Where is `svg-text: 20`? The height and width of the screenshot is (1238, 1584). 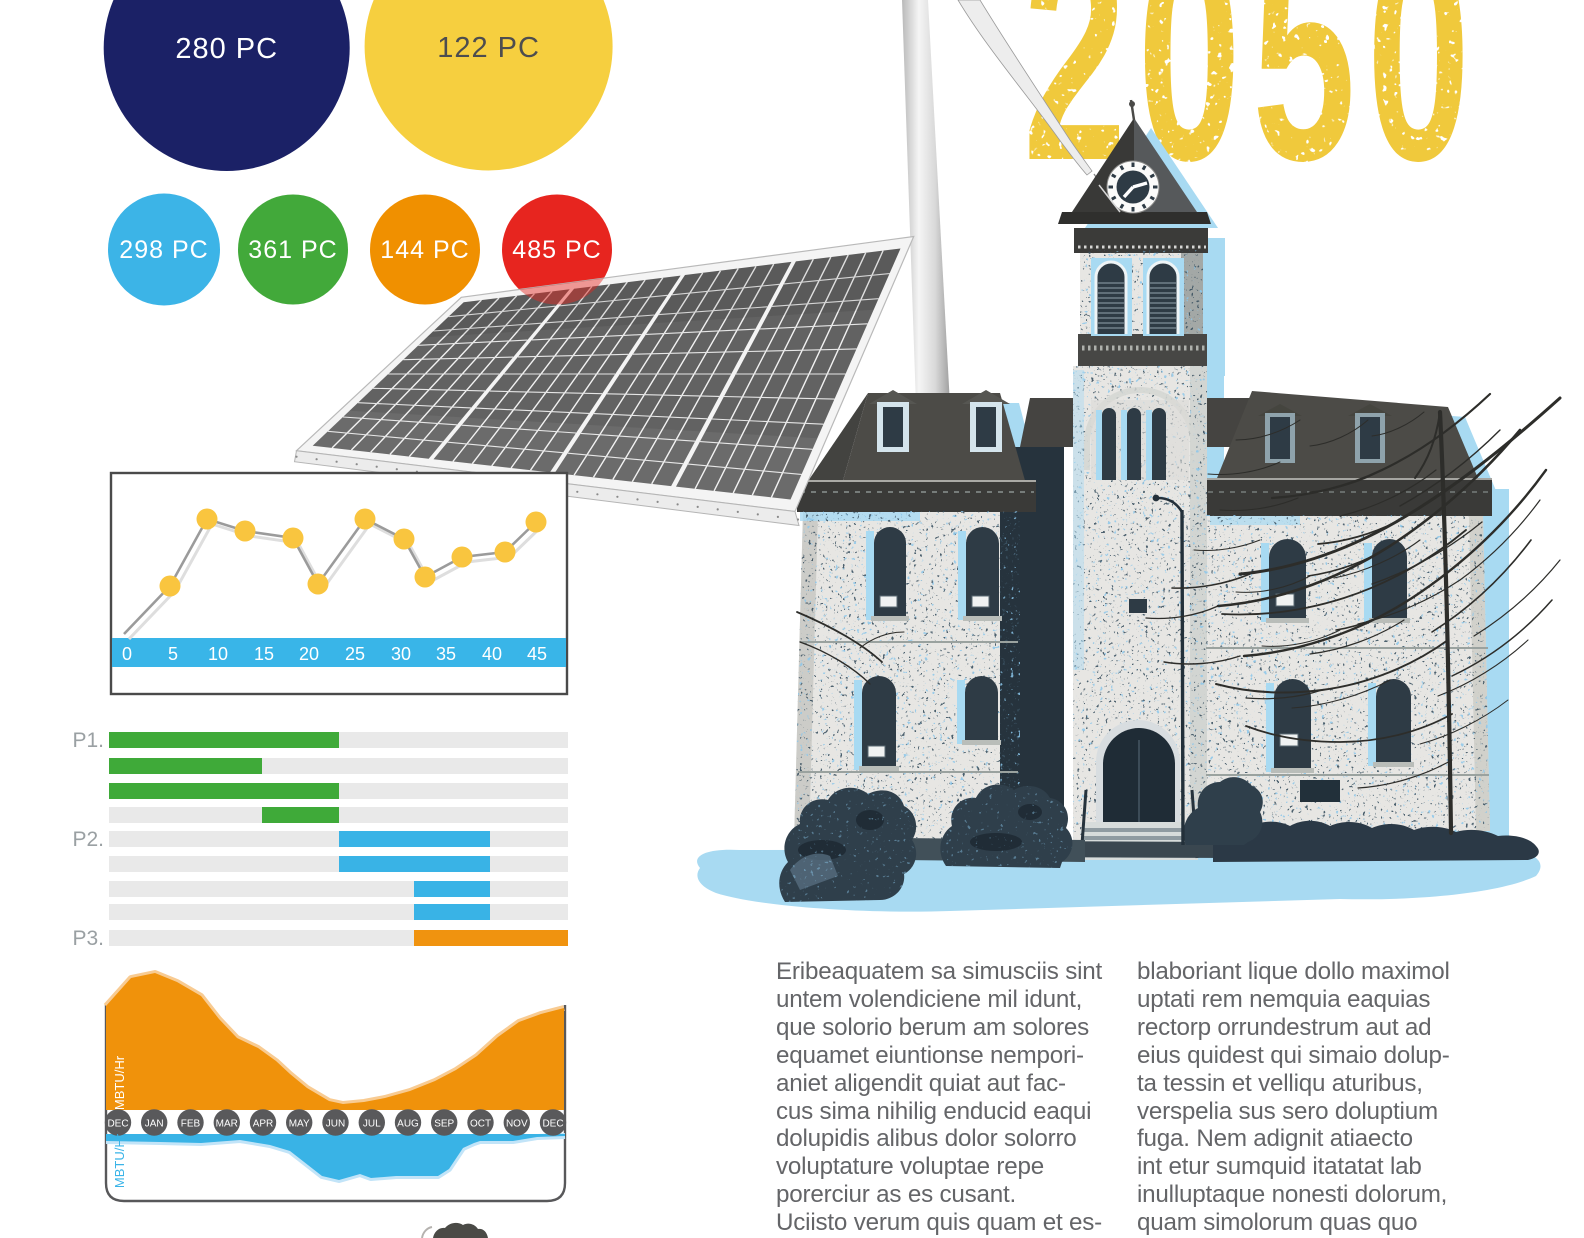
svg-text: 20 is located at coordinates (309, 654).